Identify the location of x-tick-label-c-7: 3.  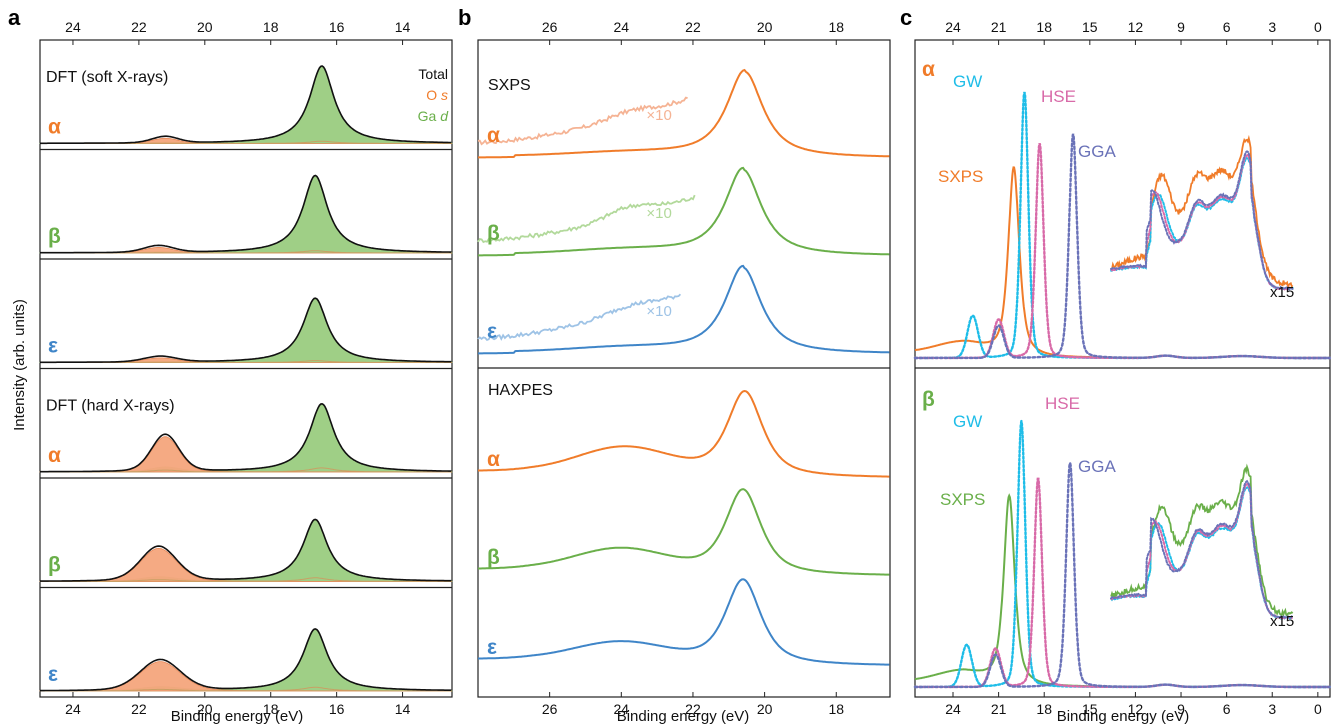
(1272, 709).